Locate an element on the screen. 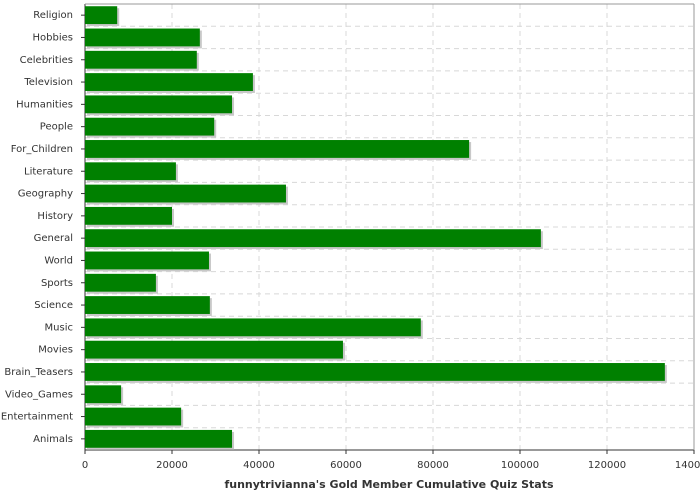 The width and height of the screenshot is (700, 500). y-tick-label: Celebrities is located at coordinates (46, 60).